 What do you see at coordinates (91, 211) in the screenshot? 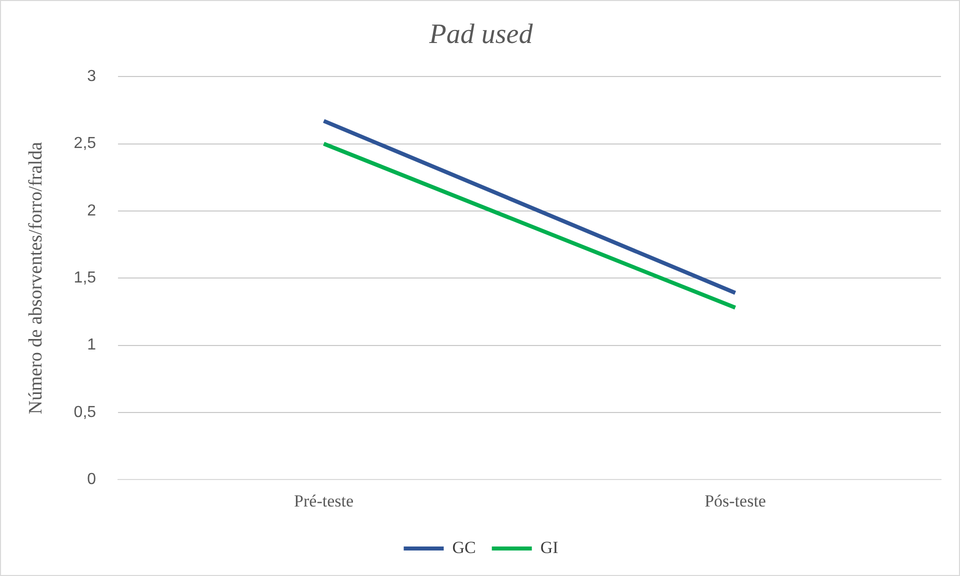
I see `y-tick-label: 2` at bounding box center [91, 211].